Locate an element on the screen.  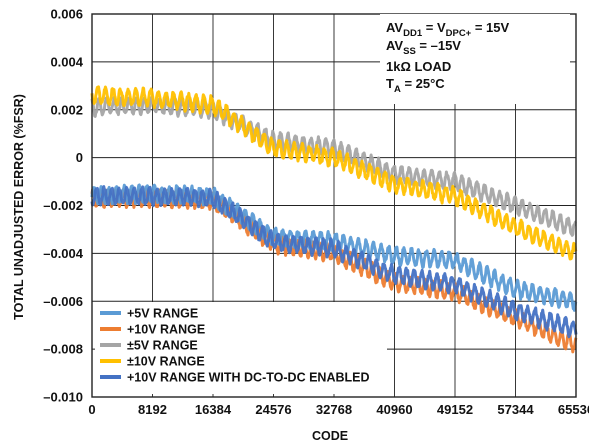
y-tick-label: 0 is located at coordinates (79, 157).